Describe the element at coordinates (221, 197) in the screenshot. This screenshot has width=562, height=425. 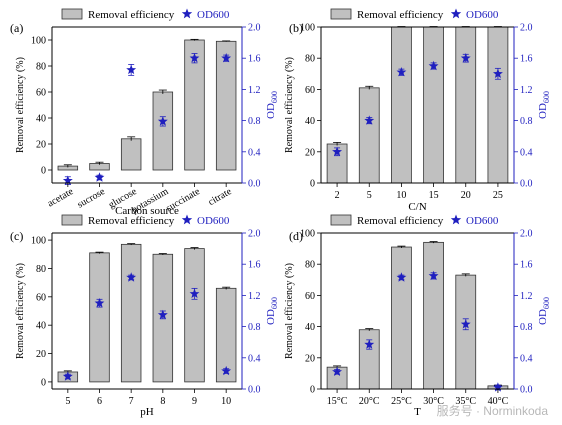
I see `x-tick-label: citrate` at that location.